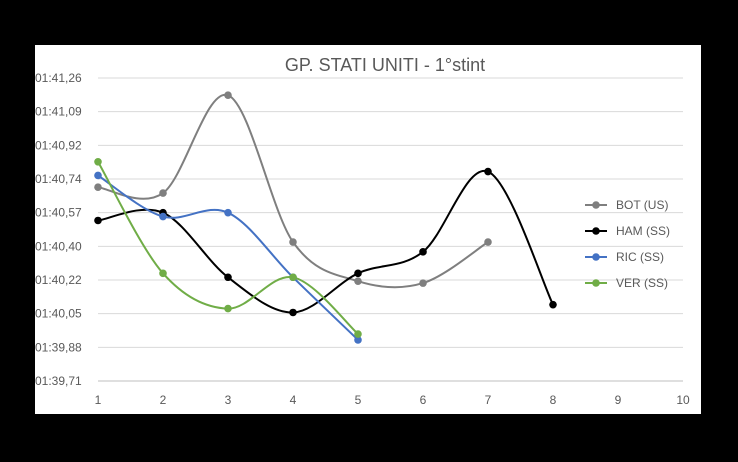 This screenshot has width=738, height=462. Describe the element at coordinates (553, 400) in the screenshot. I see `x-tick-label: 8` at that location.